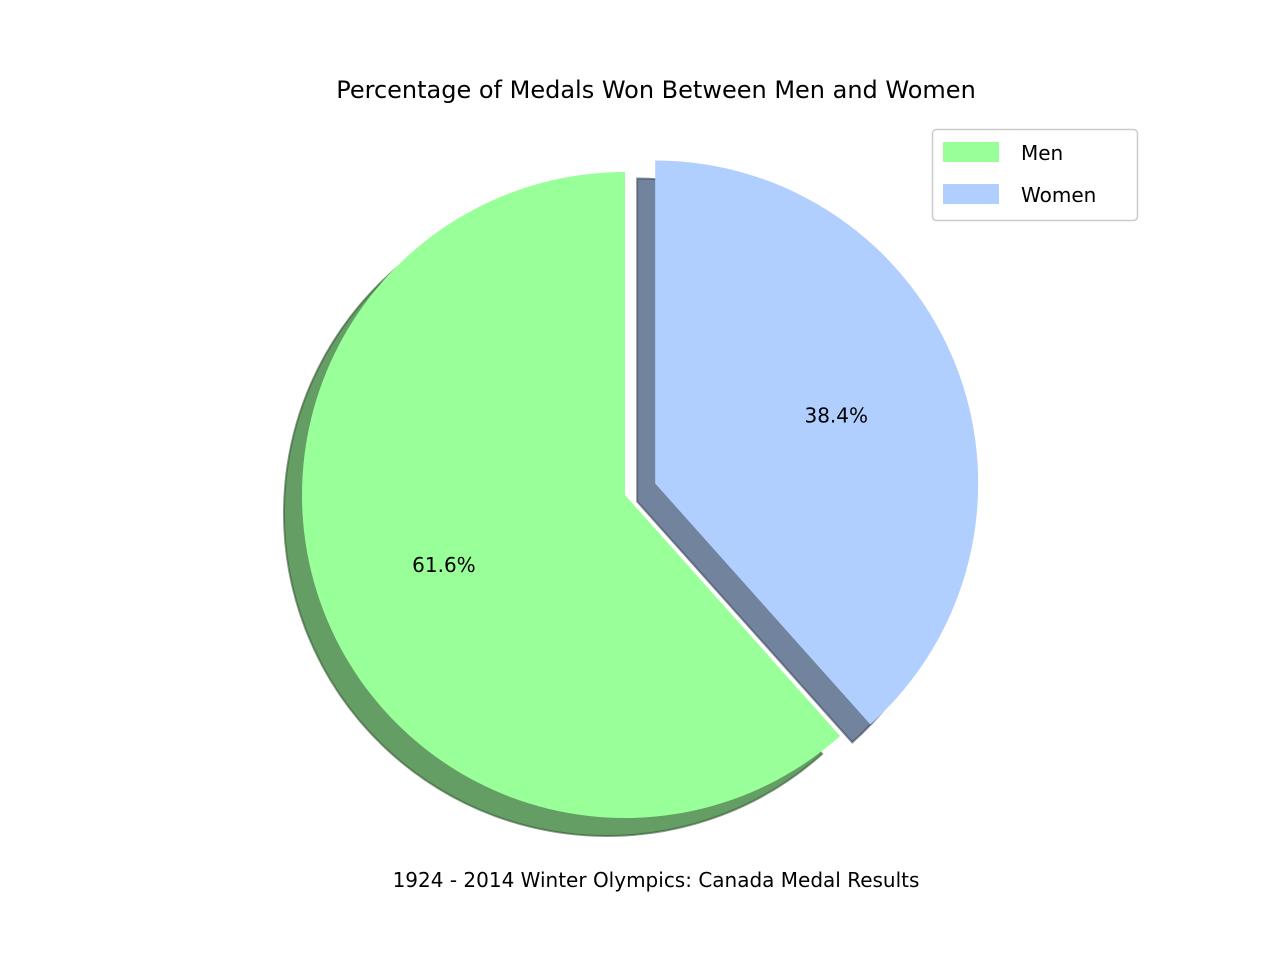  Describe the element at coordinates (1042, 153) in the screenshot. I see `legend-label-men: Men` at that location.